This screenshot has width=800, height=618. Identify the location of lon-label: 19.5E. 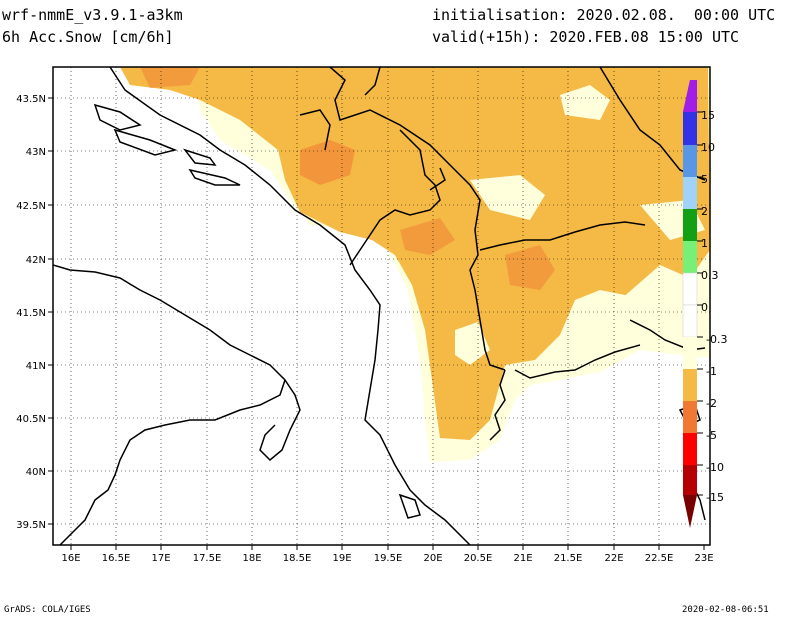
(388, 558).